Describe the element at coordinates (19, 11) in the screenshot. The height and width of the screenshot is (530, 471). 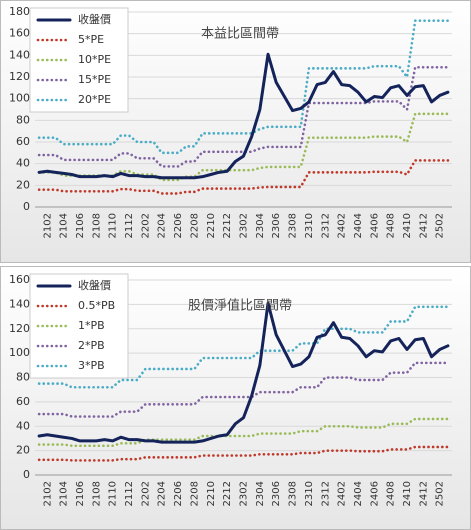
I see `y-tick-label: 180` at that location.